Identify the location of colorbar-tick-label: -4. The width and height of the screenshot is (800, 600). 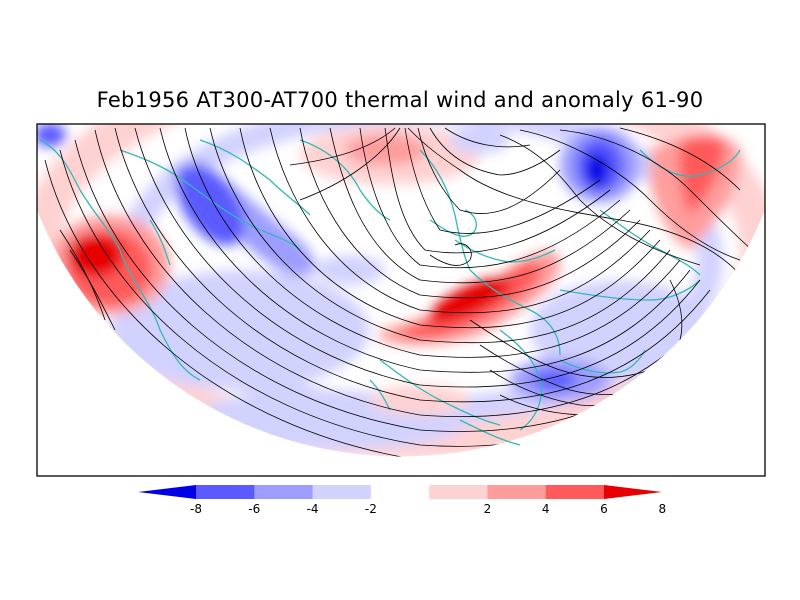
(313, 509).